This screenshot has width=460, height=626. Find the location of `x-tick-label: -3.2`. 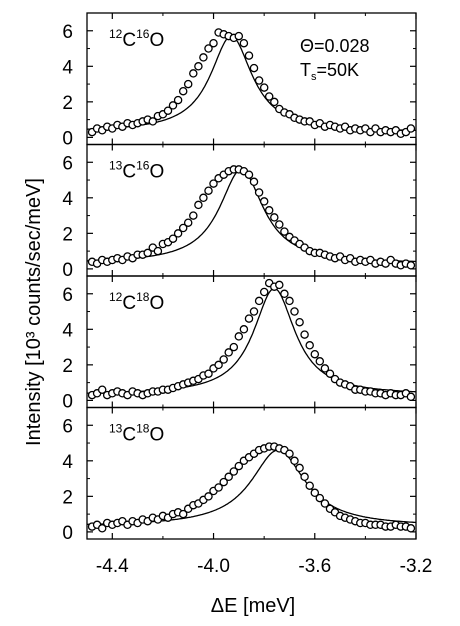

x-tick-label: -3.2 is located at coordinates (416, 566).